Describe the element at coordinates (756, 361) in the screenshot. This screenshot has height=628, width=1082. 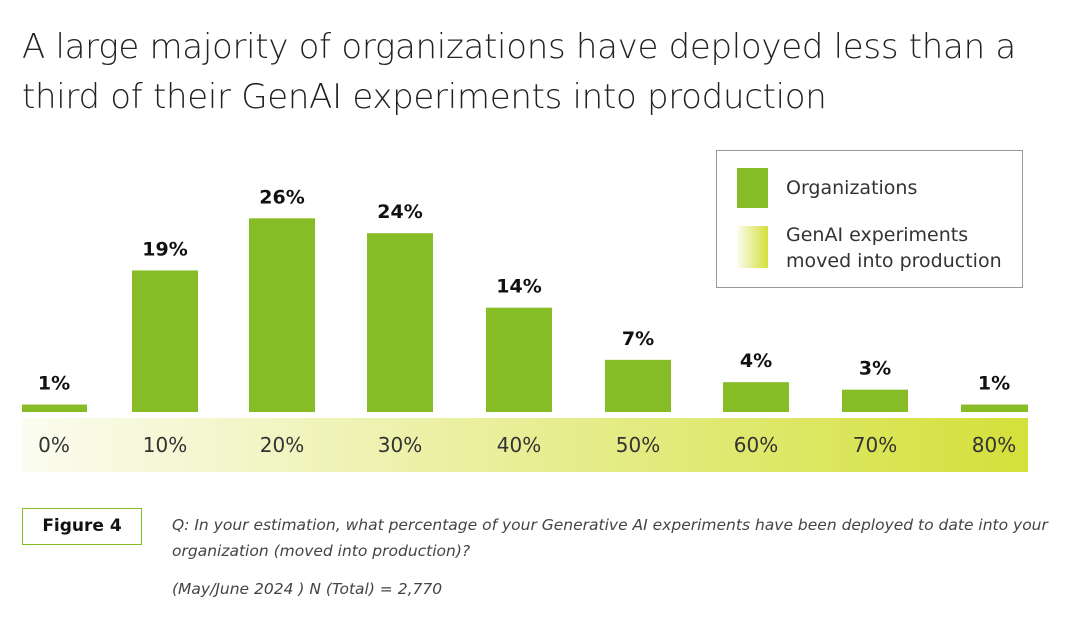
I see `data-label: 4%` at that location.